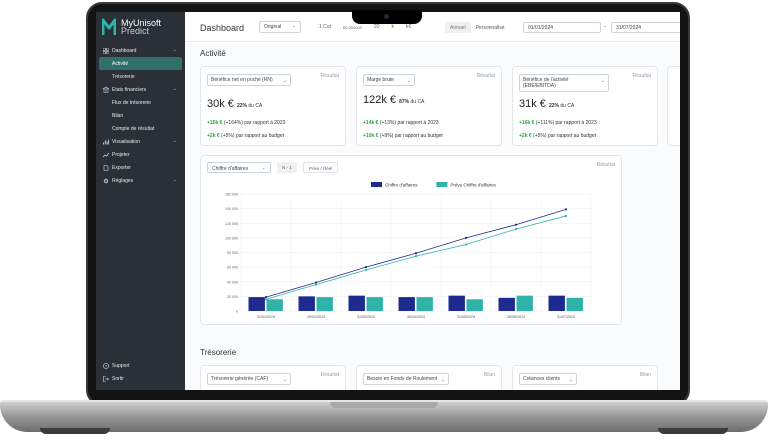  I want to click on sidebar-item-bilan: Bilan, so click(140, 115).